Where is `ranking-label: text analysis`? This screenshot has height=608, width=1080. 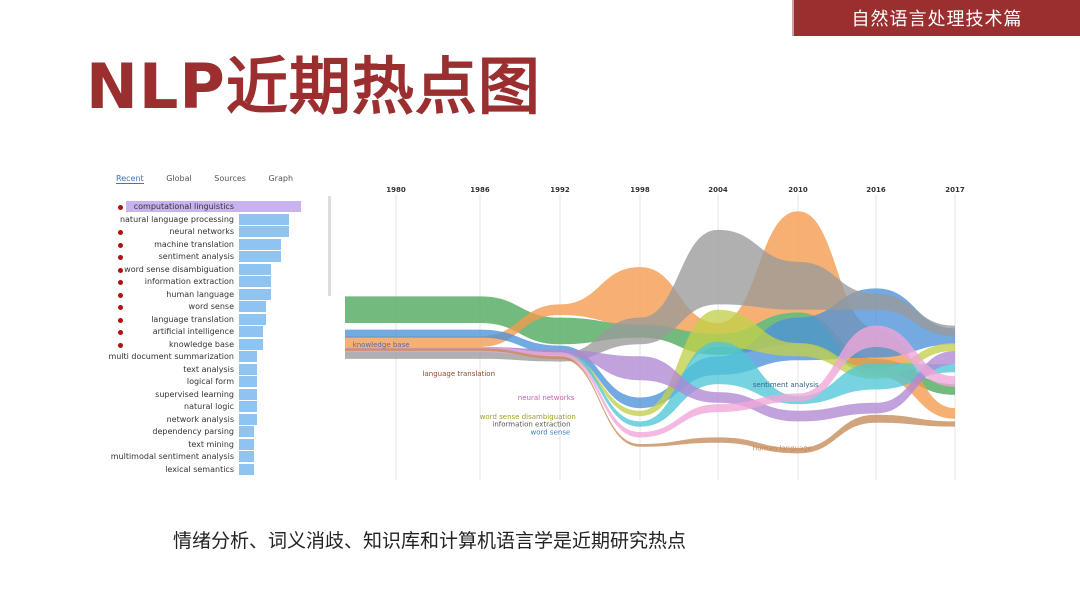
ranking-label: text analysis is located at coordinates (208, 369).